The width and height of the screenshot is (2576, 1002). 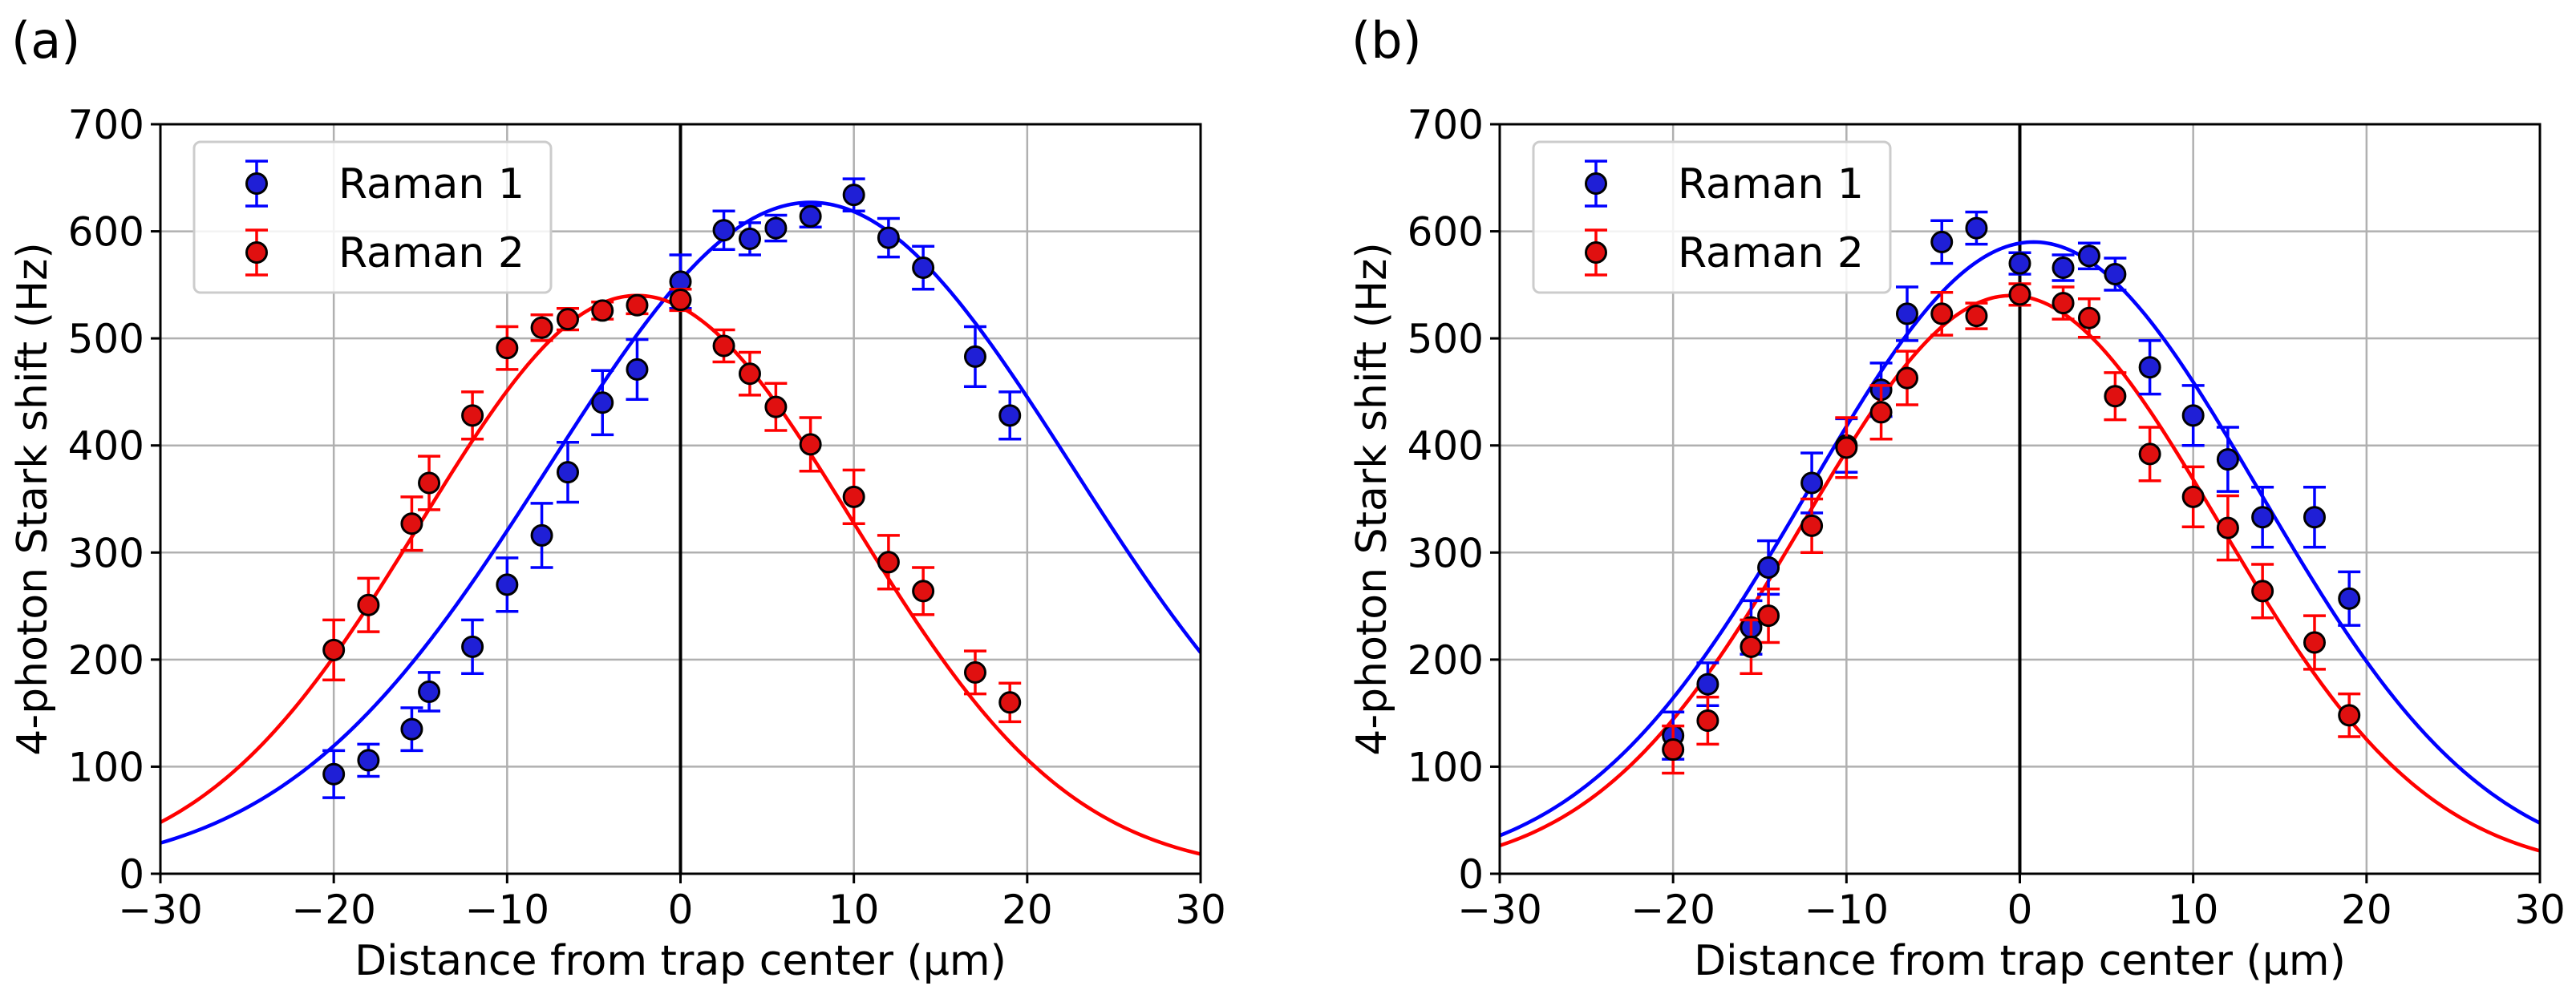 I want to click on y-tick-label: 700, so click(x=1445, y=125).